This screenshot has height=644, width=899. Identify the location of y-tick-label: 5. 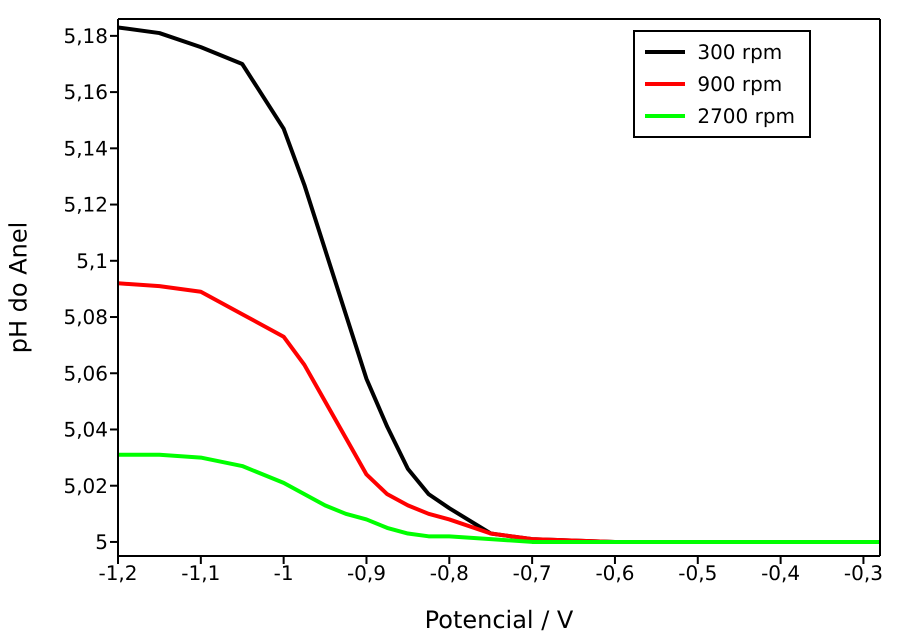
(101, 542).